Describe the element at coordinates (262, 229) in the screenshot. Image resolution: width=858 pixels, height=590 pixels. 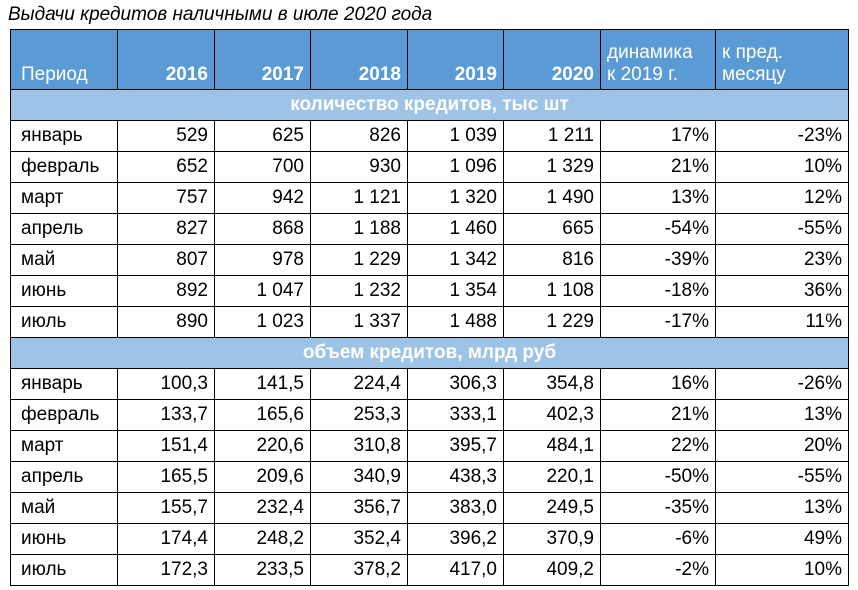
I see `cell-year-2017: 868` at that location.